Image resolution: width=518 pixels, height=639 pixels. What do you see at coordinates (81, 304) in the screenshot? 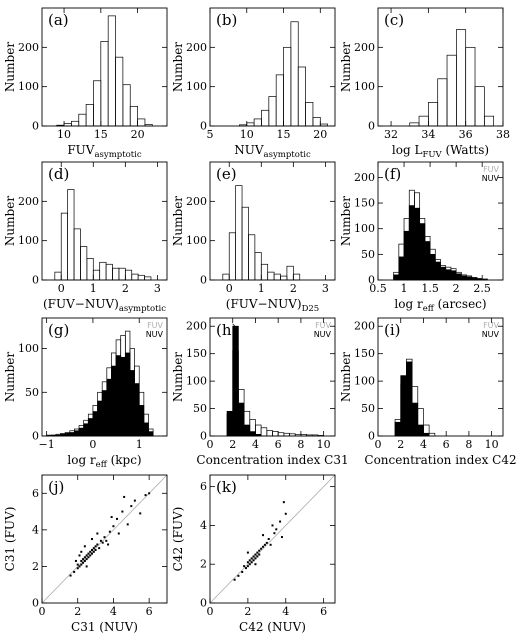
I see `x-axis-label-main-d: (FUV−NUV)` at bounding box center [81, 304].